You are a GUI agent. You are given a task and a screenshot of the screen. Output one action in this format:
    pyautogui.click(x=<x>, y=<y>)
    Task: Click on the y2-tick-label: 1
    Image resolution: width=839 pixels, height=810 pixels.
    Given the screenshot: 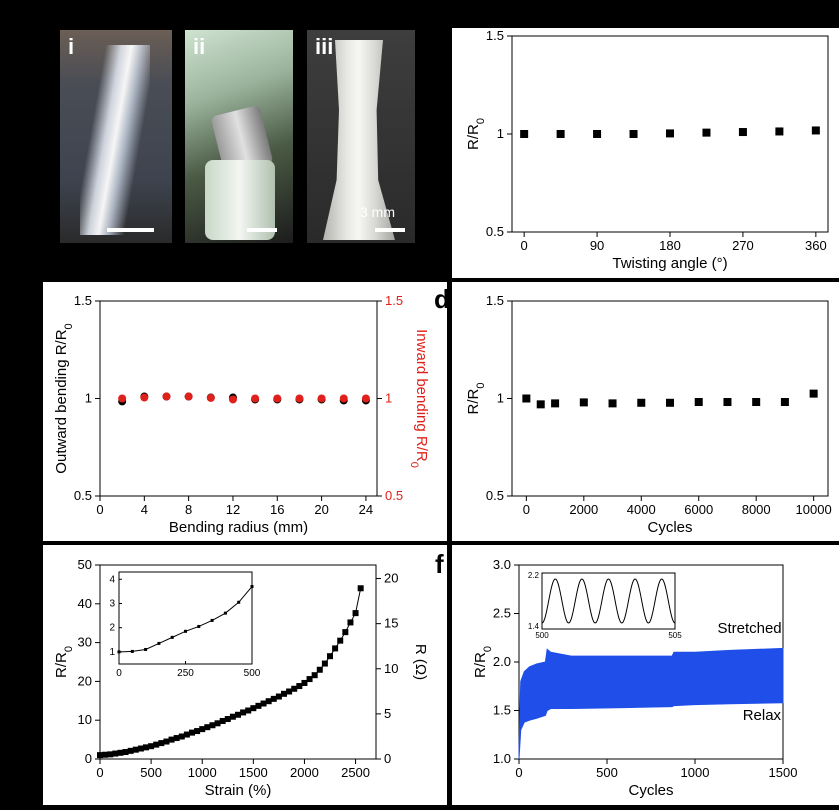 What is the action you would take?
    pyautogui.click(x=388, y=398)
    